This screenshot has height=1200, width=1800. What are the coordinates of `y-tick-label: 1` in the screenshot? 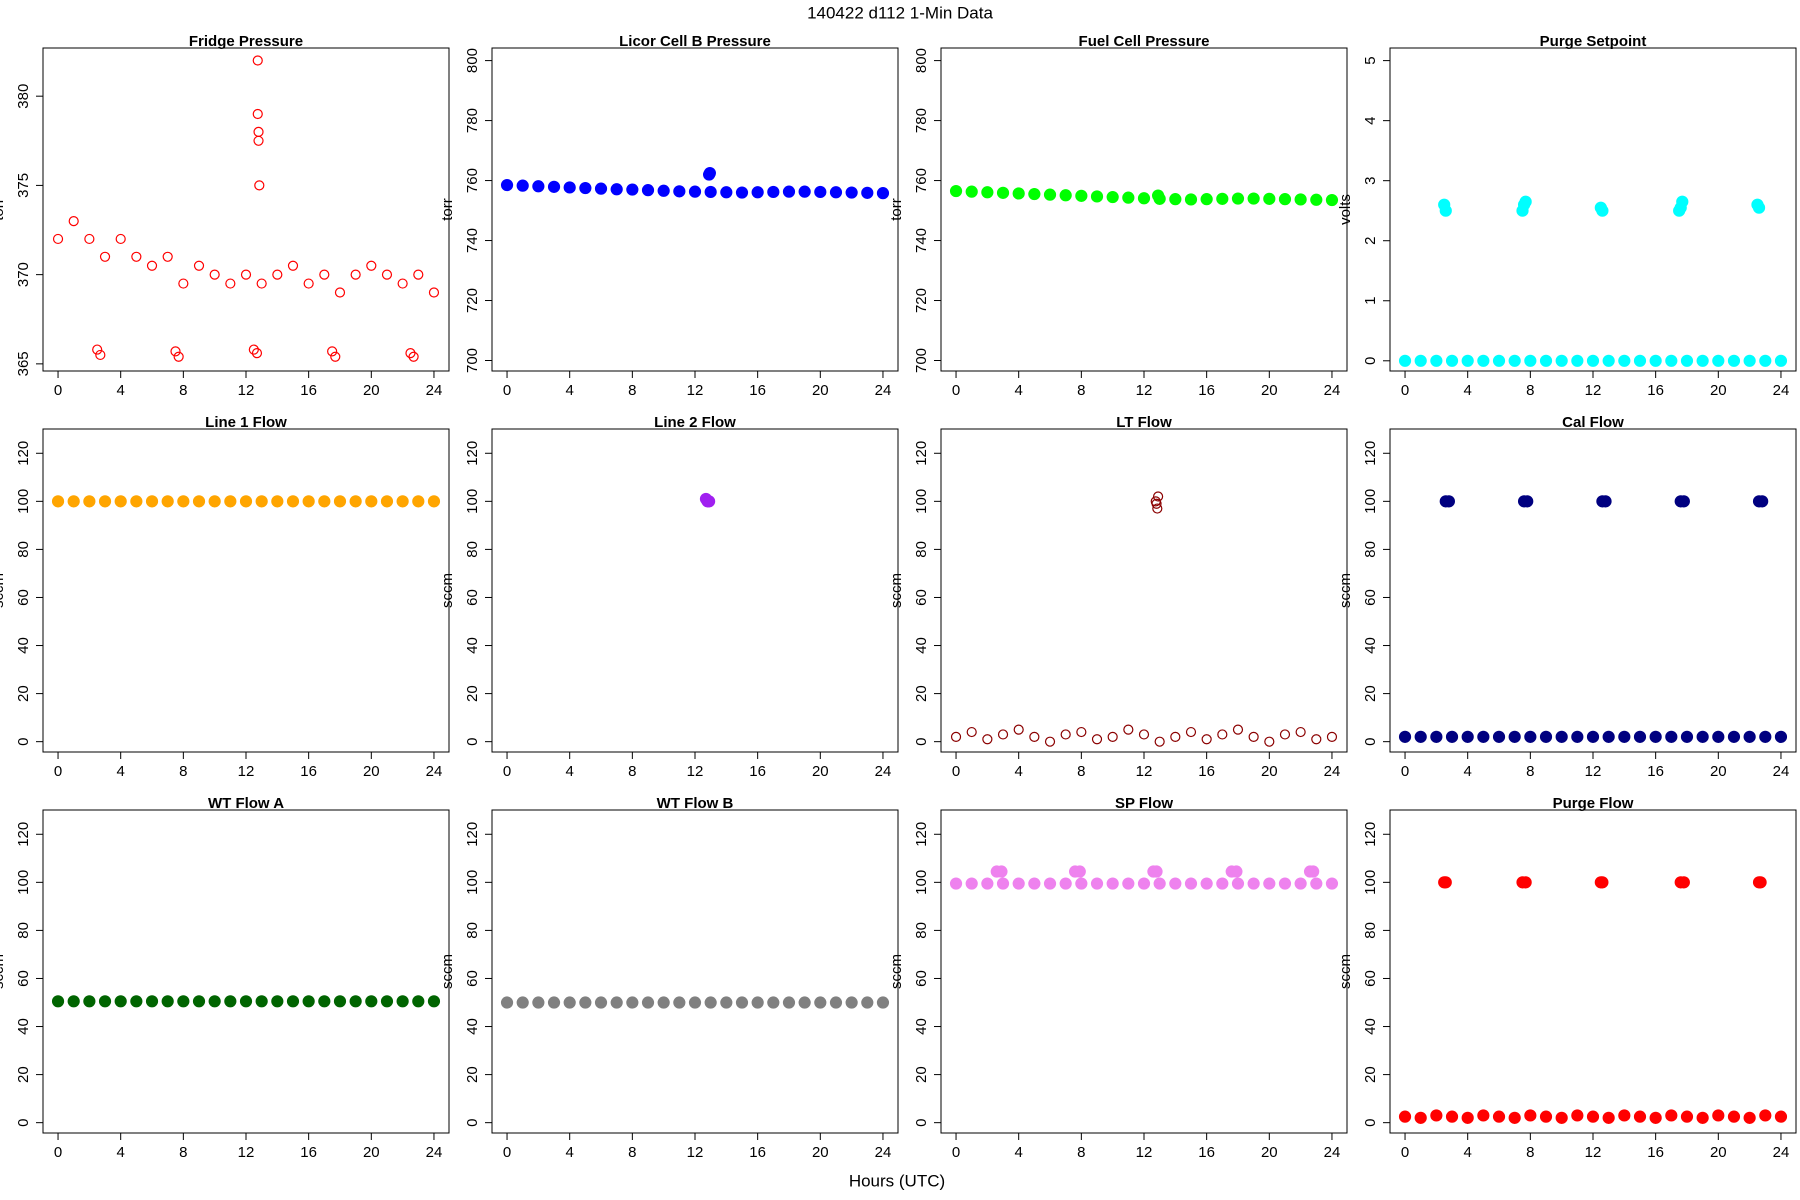 It's located at (1370, 301).